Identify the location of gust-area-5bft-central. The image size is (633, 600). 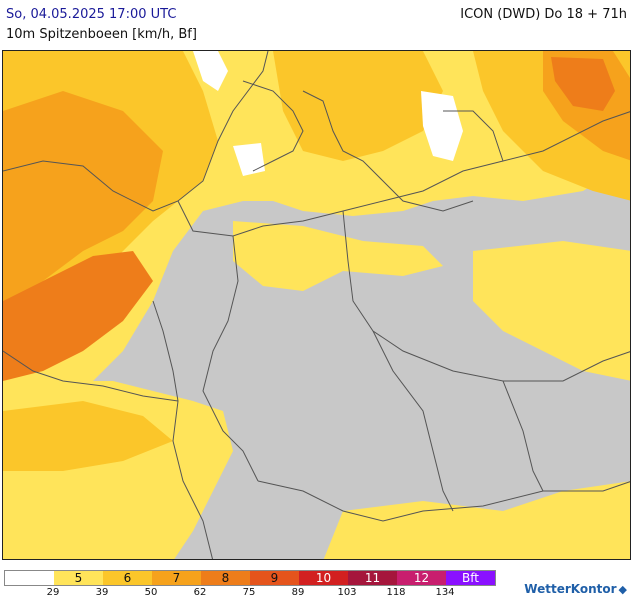
(338, 256).